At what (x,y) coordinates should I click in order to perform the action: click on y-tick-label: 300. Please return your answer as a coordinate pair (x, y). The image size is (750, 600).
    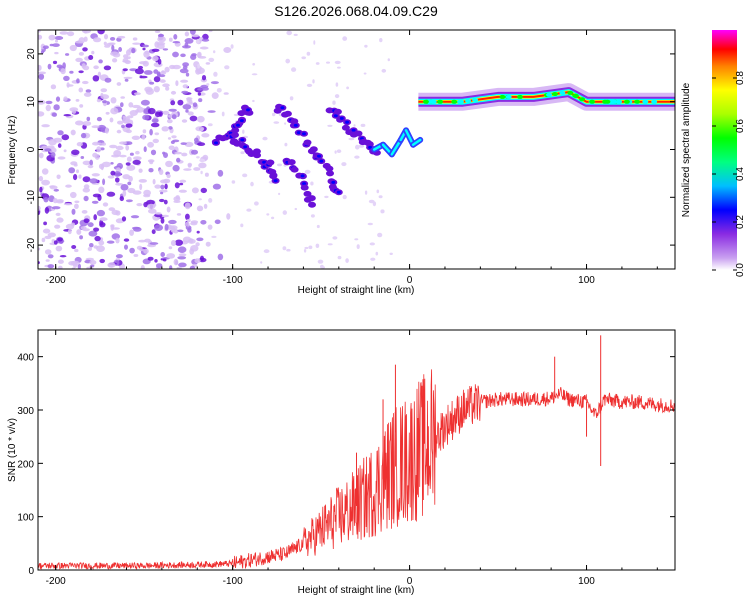
    Looking at the image, I should click on (25, 411).